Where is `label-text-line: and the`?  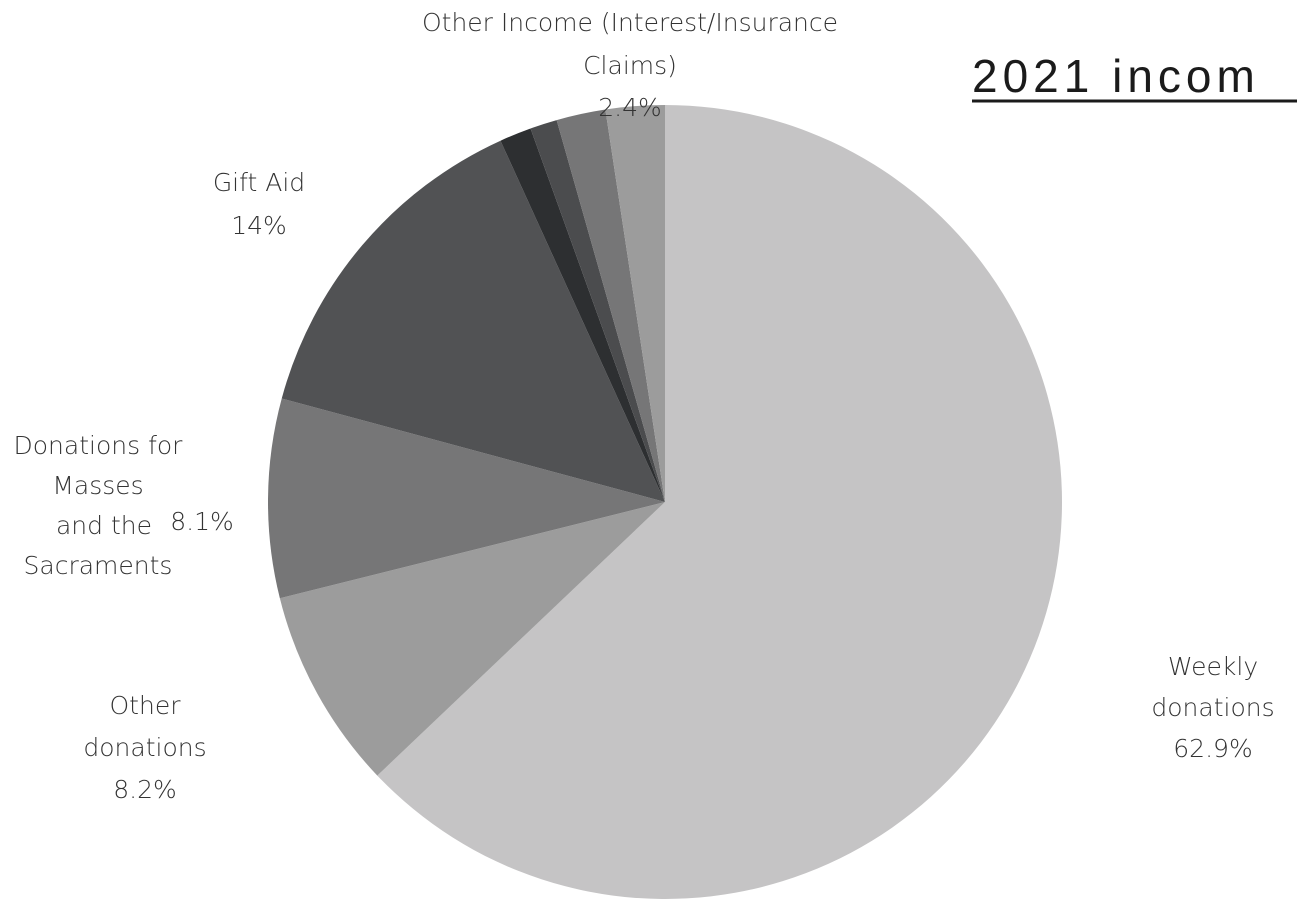
label-text-line: and the is located at coordinates (104, 525).